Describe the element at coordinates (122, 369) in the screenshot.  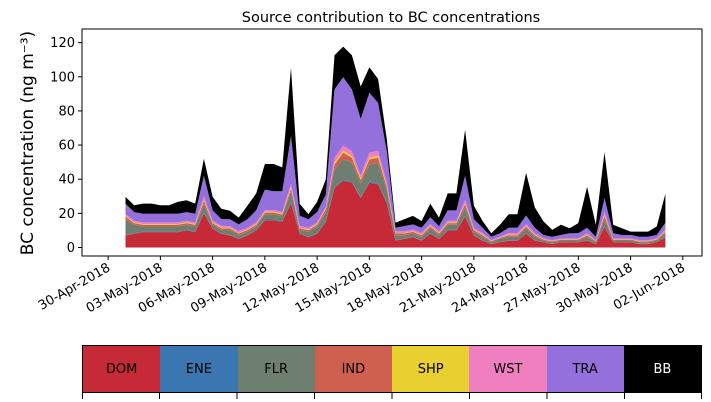
I see `legend-item-dom: DOM` at that location.